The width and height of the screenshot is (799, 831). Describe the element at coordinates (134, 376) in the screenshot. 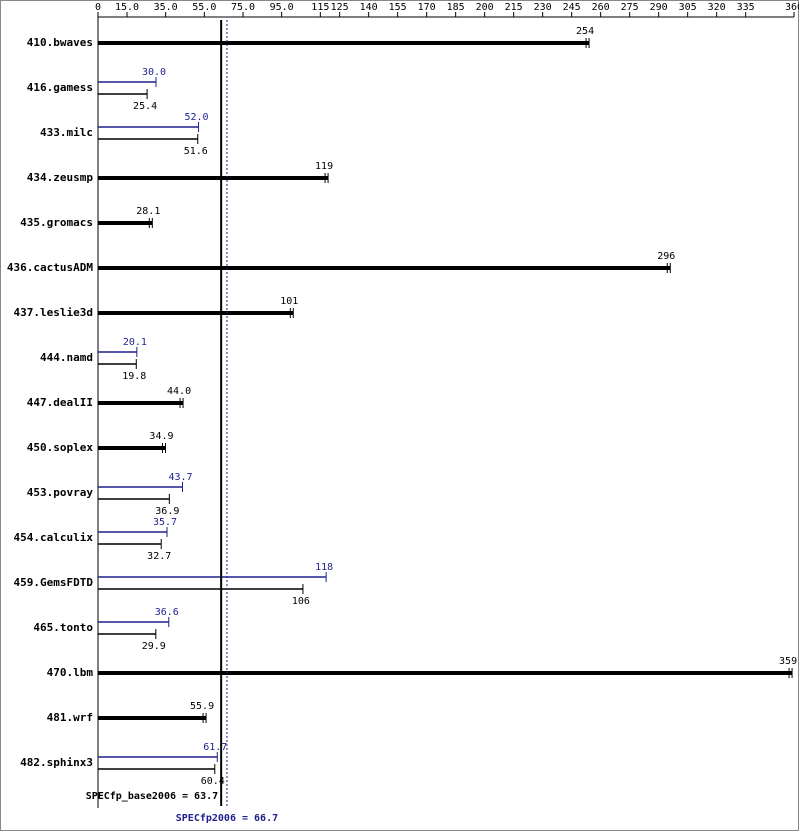

I see `value-label: 19.8` at that location.